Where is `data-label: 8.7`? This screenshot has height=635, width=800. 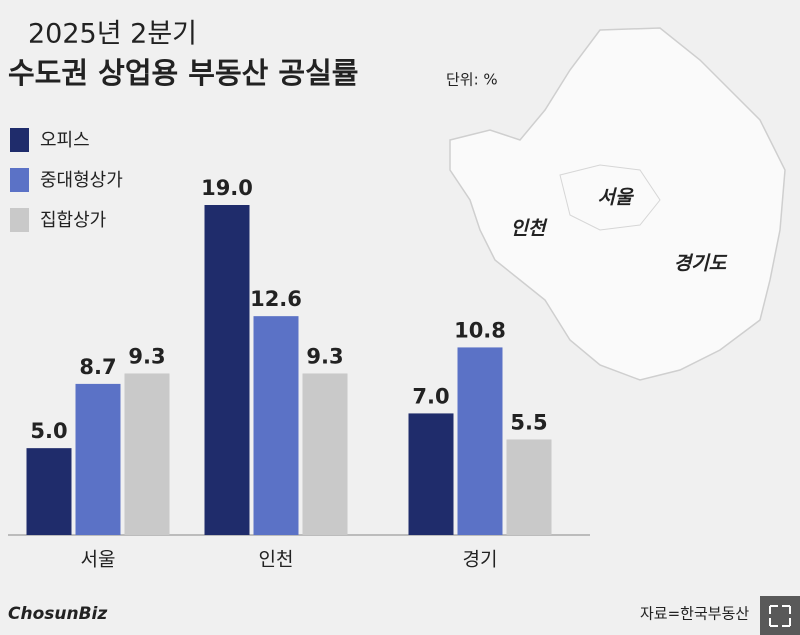 data-label: 8.7 is located at coordinates (97, 367).